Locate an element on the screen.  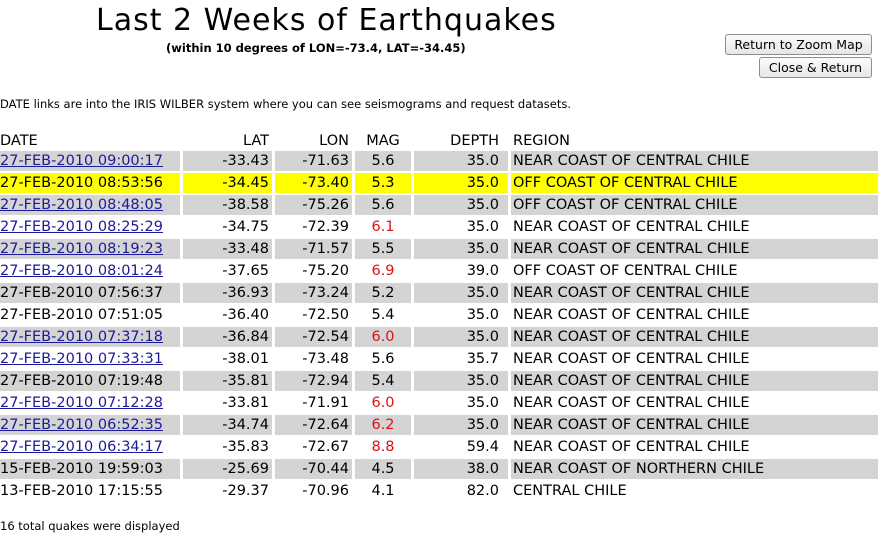
cell-date: 13-FEB-2010 17:15:55 is located at coordinates (90, 492).